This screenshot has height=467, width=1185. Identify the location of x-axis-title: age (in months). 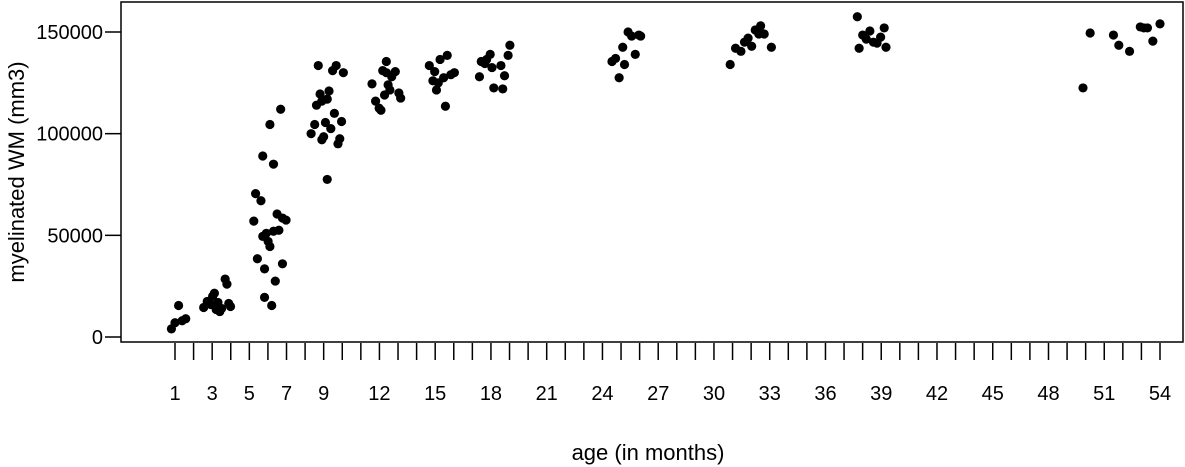
(648, 452).